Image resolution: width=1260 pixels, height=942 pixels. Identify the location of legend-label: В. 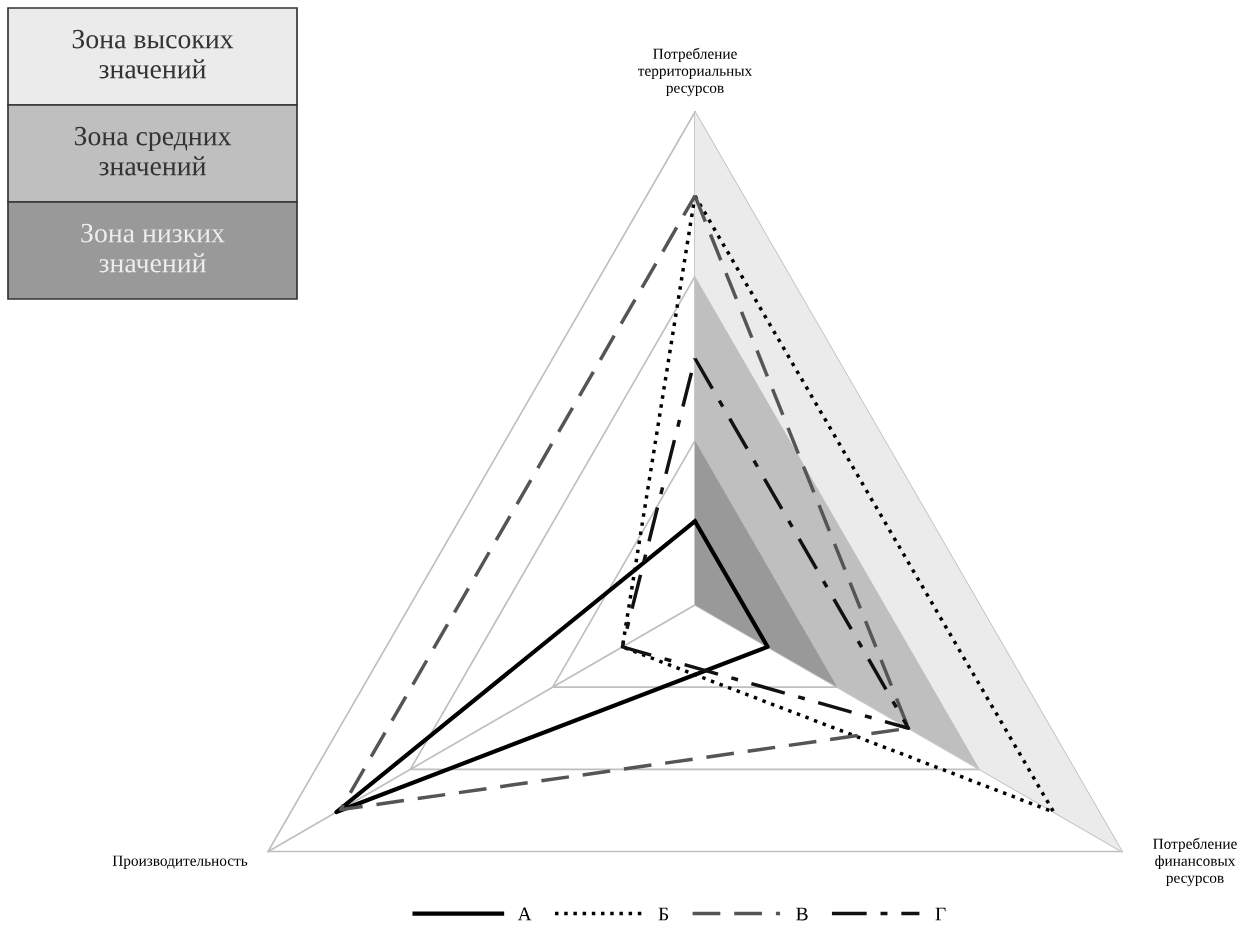
(802, 914).